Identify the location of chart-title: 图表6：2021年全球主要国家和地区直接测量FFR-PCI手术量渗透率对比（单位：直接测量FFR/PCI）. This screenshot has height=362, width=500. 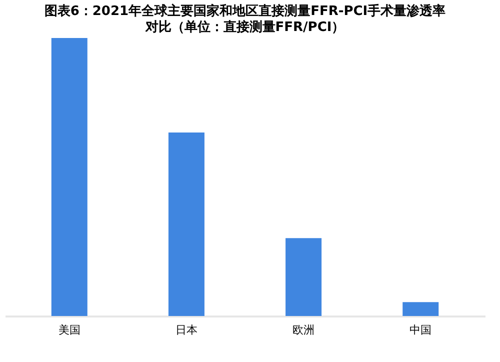
(245, 19).